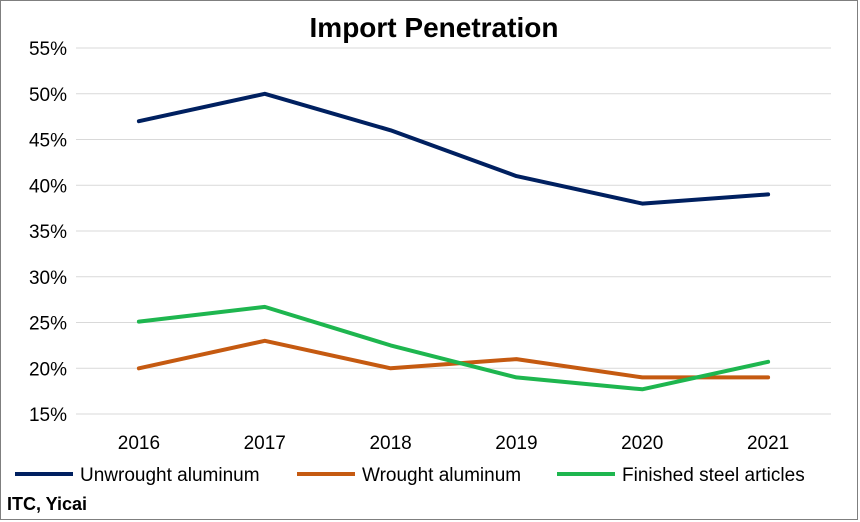 The width and height of the screenshot is (860, 522). I want to click on x-axis-ticks: 2016 2017 2018 2019 2020 2021, so click(453, 443).